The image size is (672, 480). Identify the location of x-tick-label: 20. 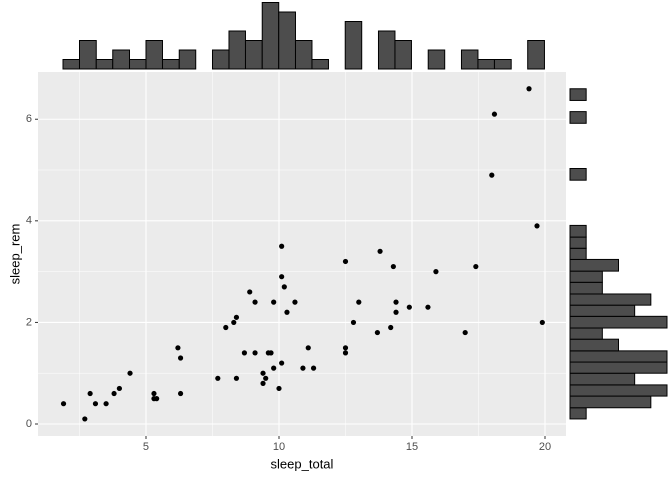
(545, 447).